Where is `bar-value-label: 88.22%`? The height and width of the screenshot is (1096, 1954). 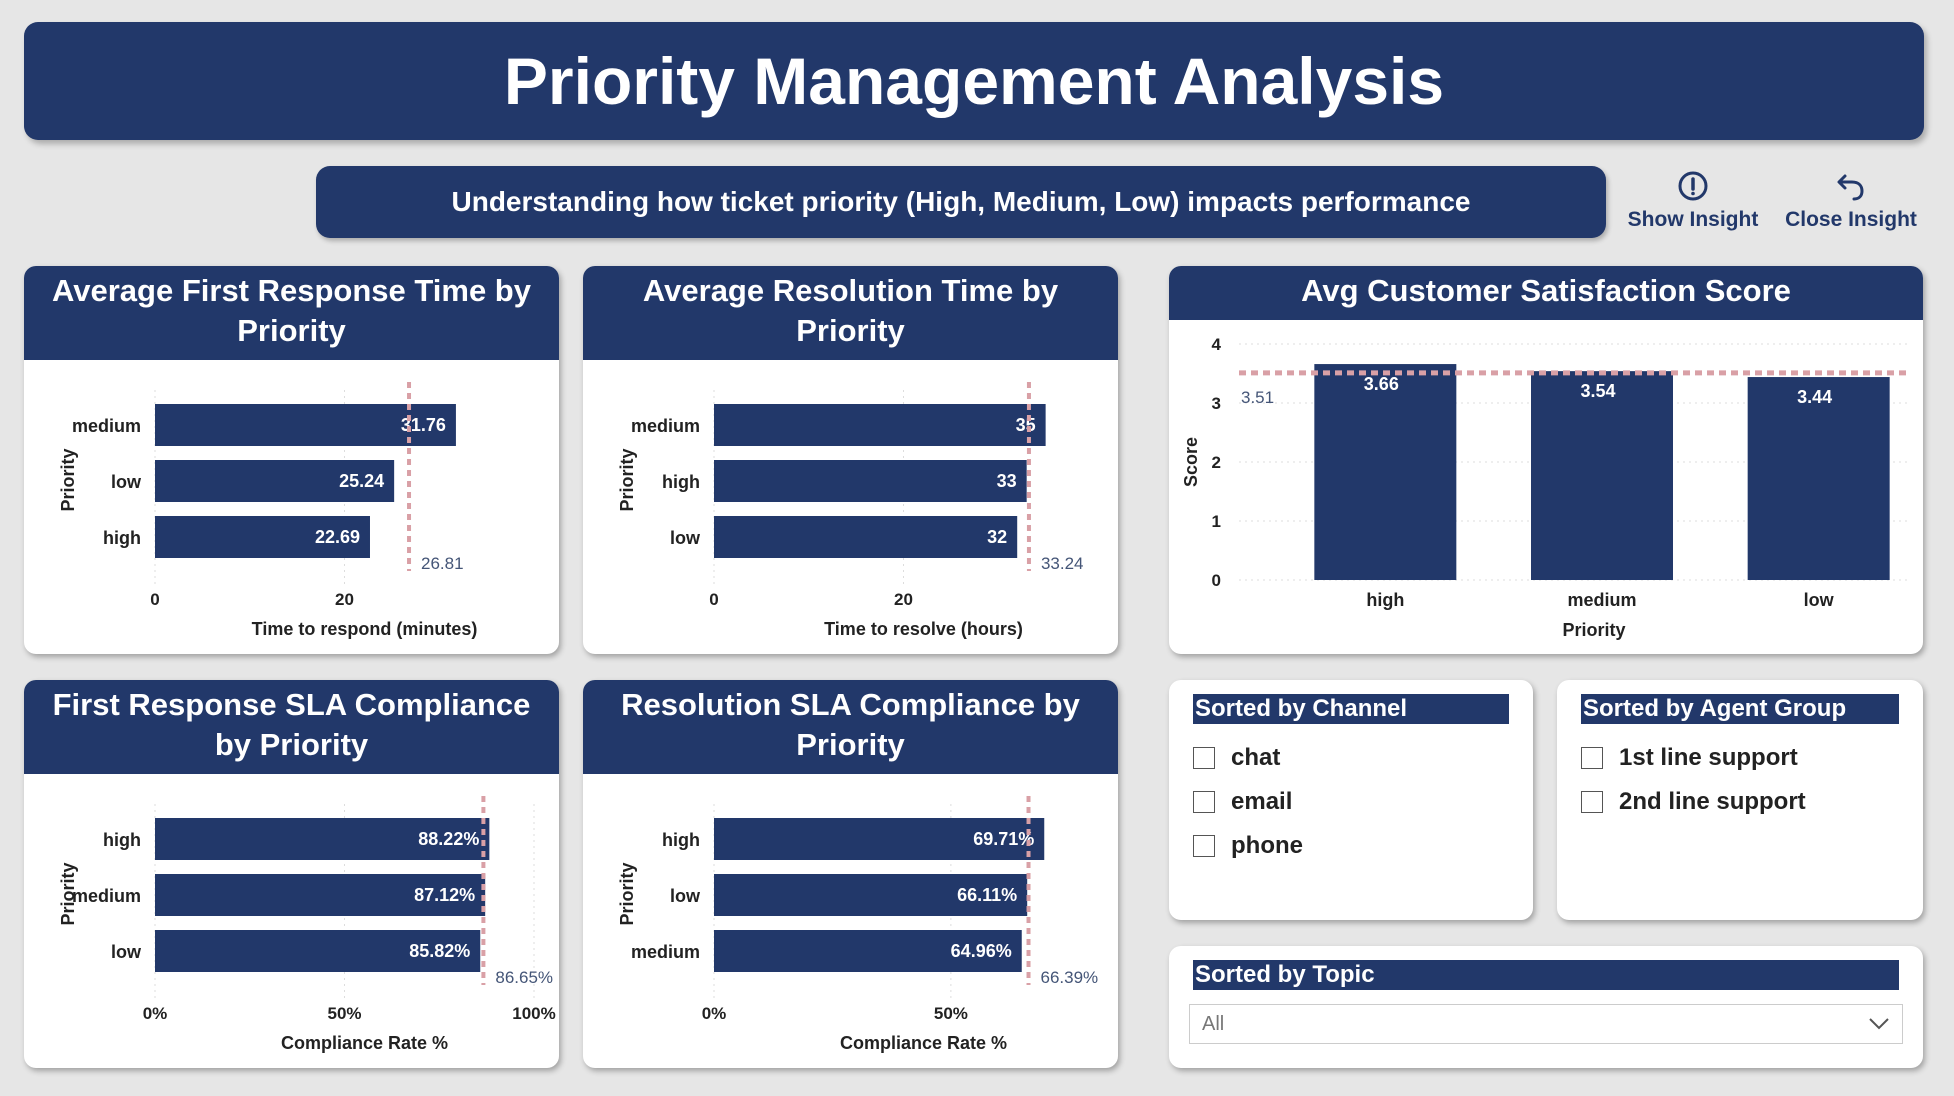
bar-value-label: 88.22% is located at coordinates (448, 839).